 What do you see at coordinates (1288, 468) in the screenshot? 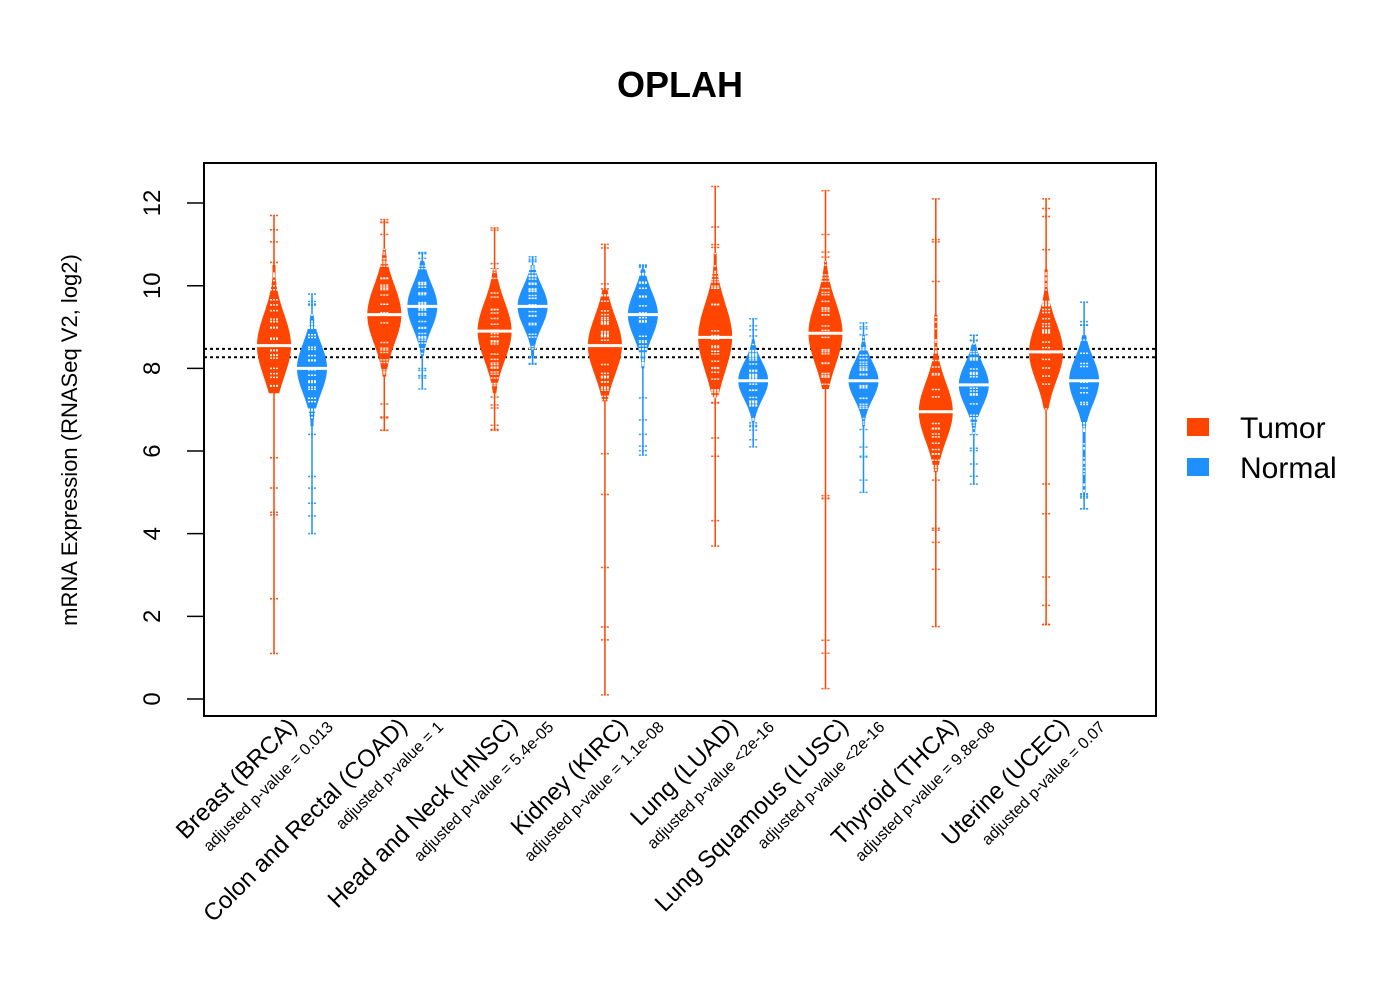
I see `legend-label-normal: Normal` at bounding box center [1288, 468].